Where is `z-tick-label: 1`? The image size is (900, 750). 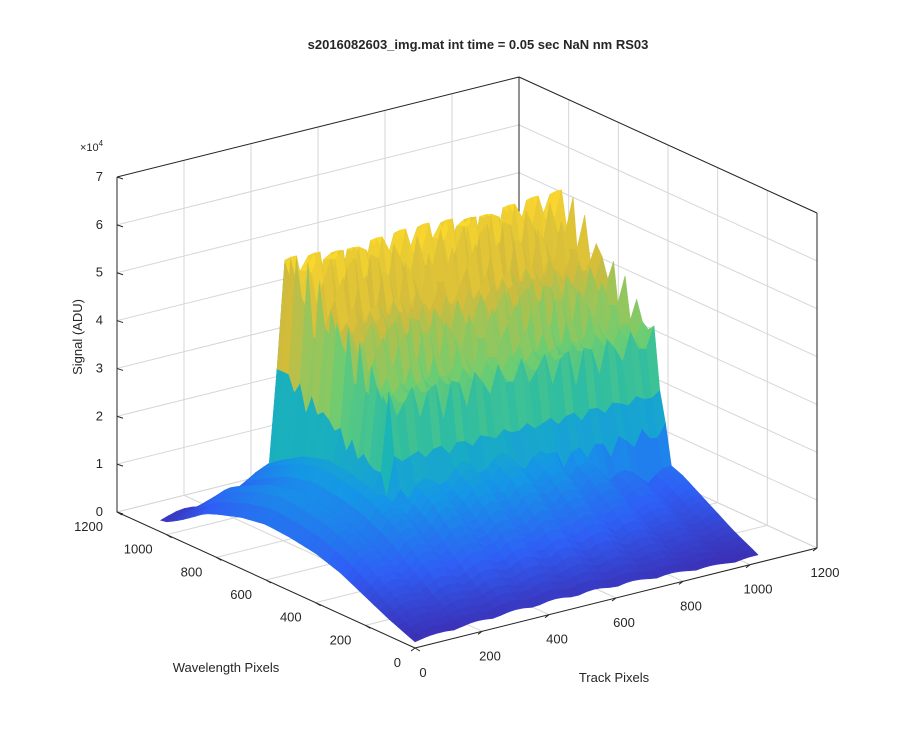
z-tick-label: 1 is located at coordinates (99, 463).